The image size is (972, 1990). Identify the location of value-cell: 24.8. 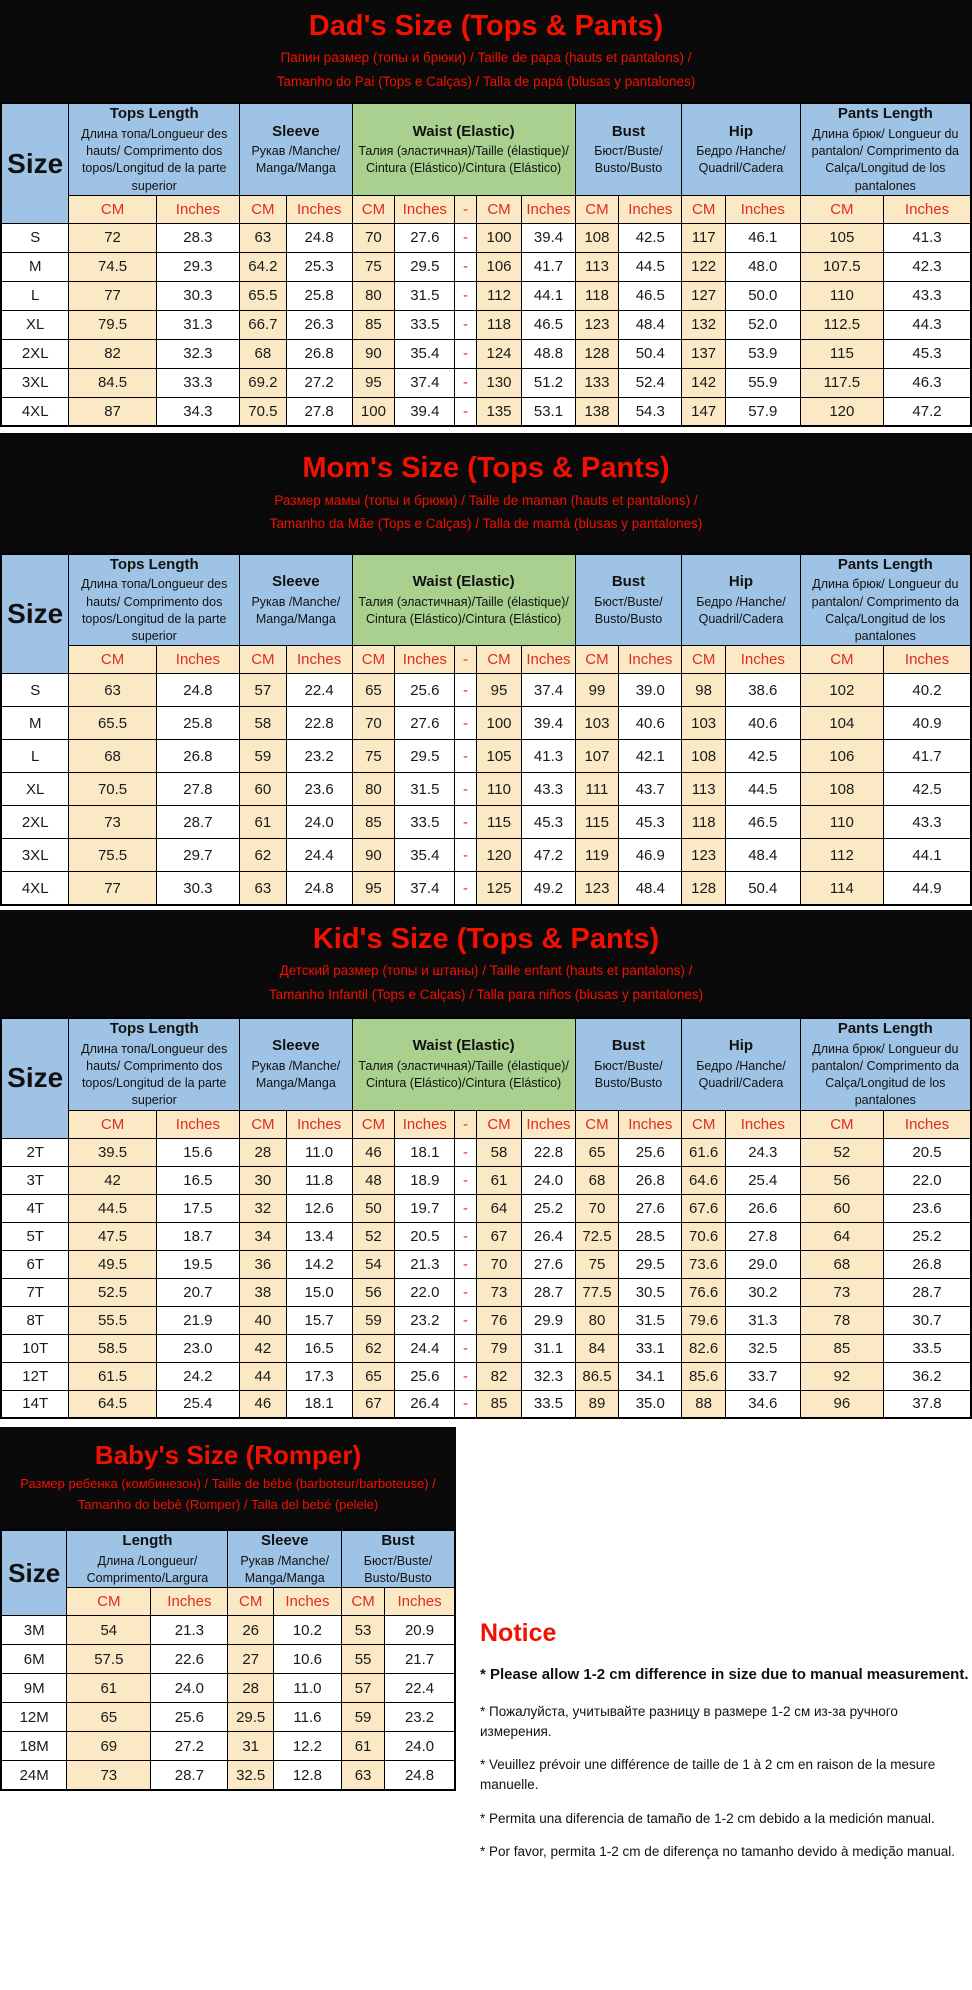
(319, 237).